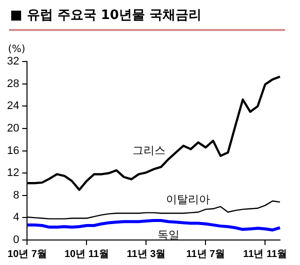 This screenshot has width=300, height=265. Describe the element at coordinates (16, 218) in the screenshot. I see `y-tick-label: 4` at that location.